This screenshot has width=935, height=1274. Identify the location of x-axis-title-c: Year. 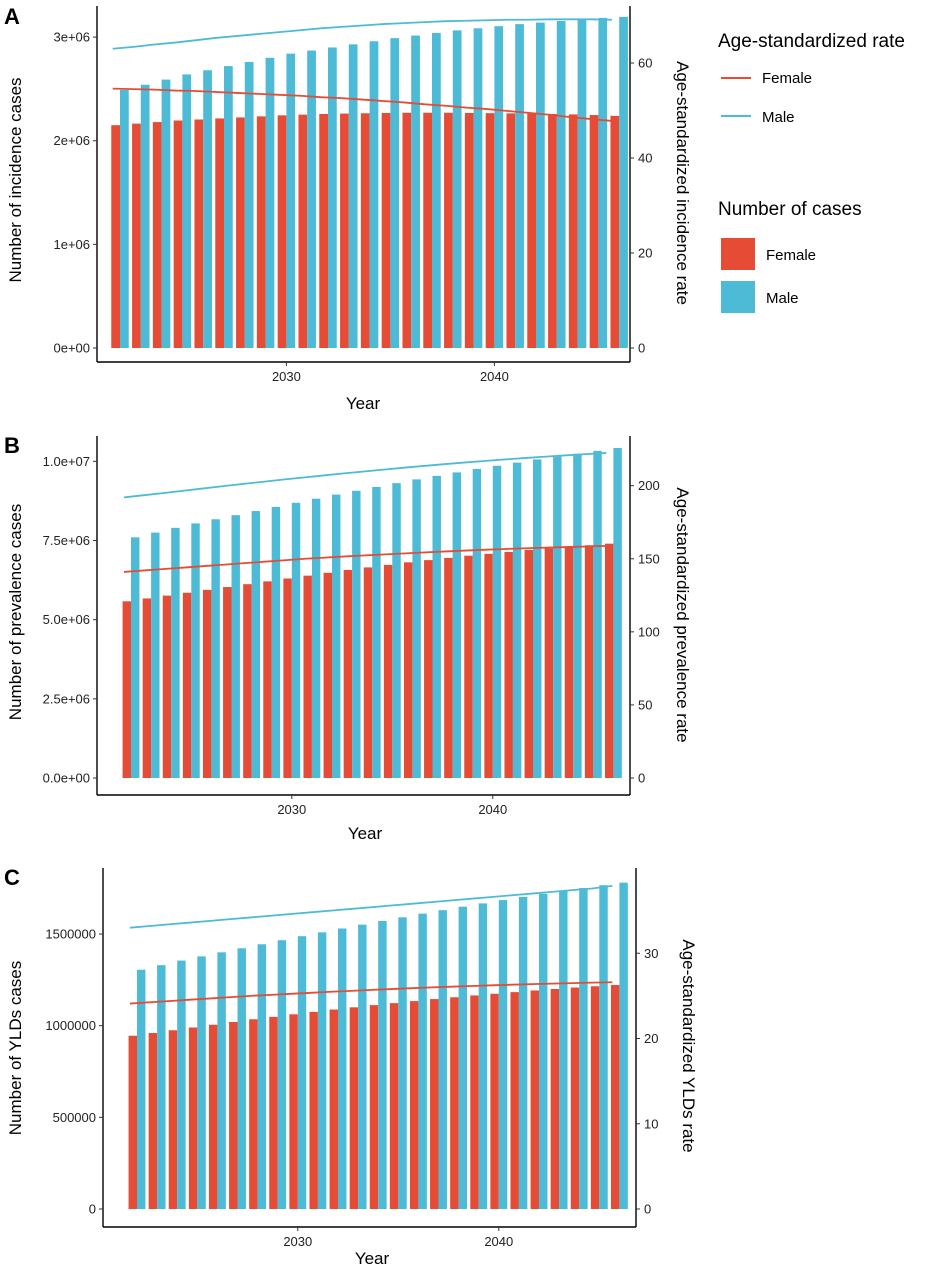
(372, 1258).